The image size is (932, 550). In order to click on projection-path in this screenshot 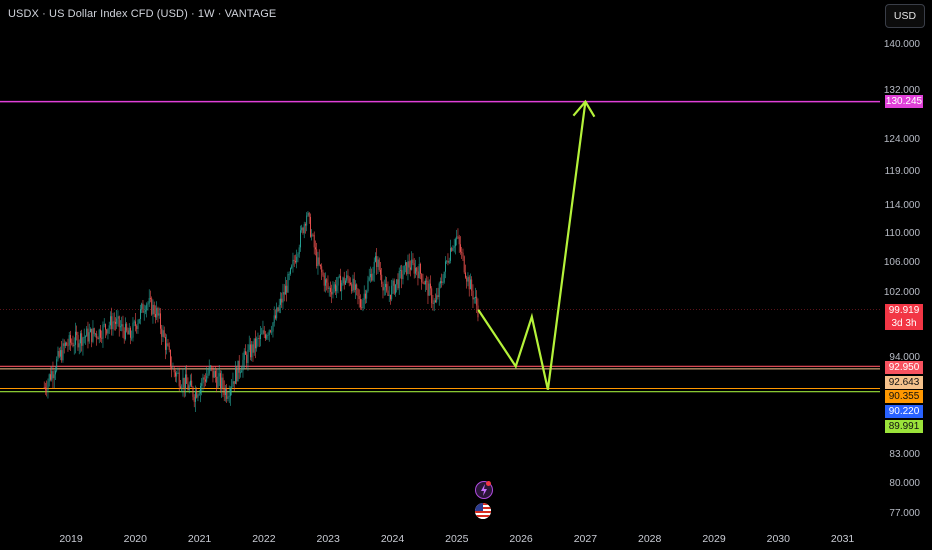, I will do `click(536, 244)`.